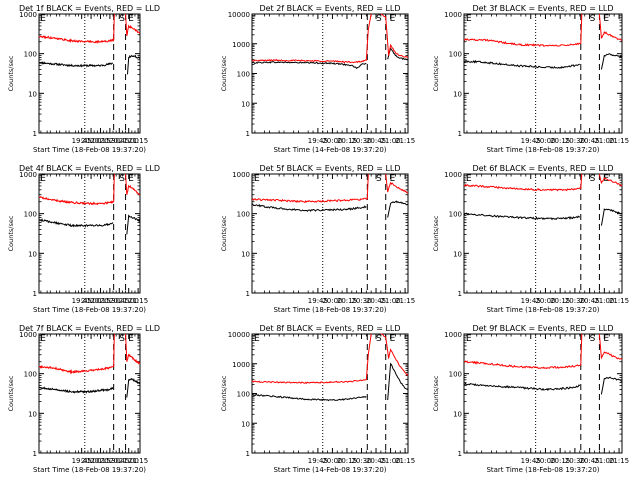 This screenshot has height=480, width=640. Describe the element at coordinates (329, 8) in the screenshot. I see `panel-title: Det 2f BLACK = Events, RED = LLD` at that location.